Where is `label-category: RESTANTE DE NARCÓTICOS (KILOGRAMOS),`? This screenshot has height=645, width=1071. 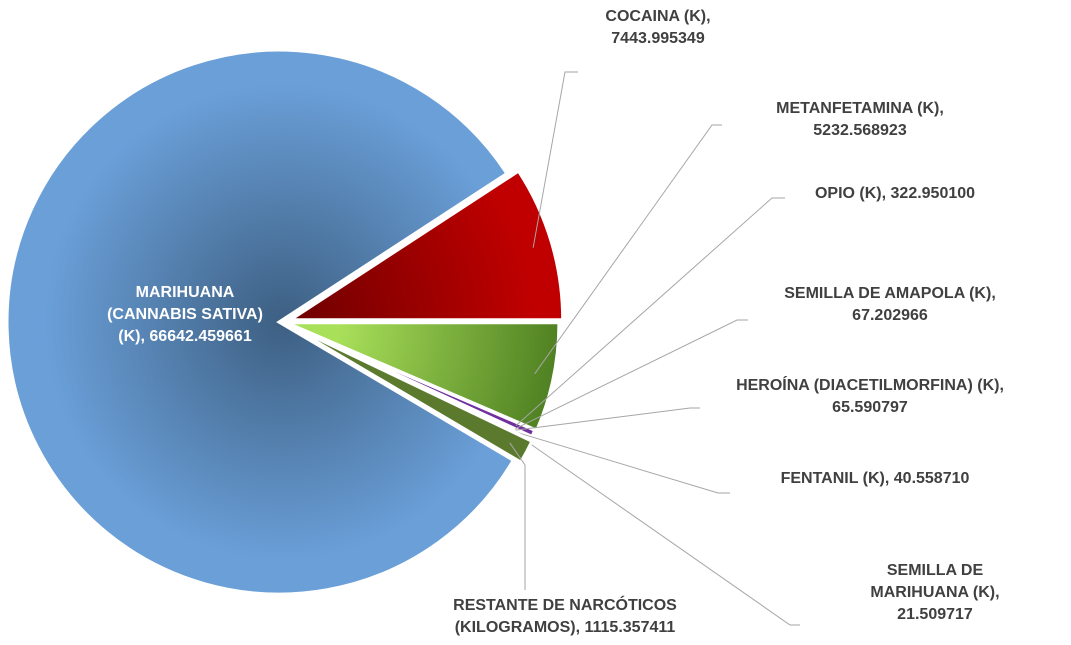 label-category: RESTANTE DE NARCÓTICOS (KILOGRAMOS), is located at coordinates (565, 616).